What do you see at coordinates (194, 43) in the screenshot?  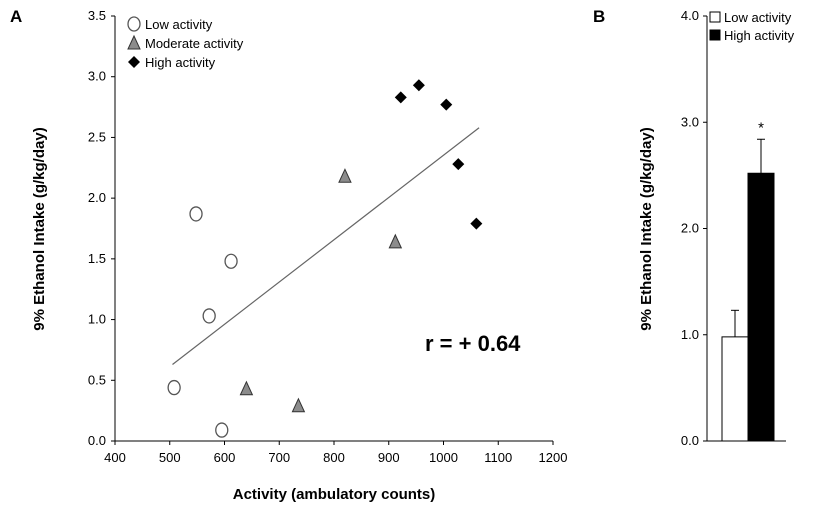 I see `legend-label: Moderate activity` at bounding box center [194, 43].